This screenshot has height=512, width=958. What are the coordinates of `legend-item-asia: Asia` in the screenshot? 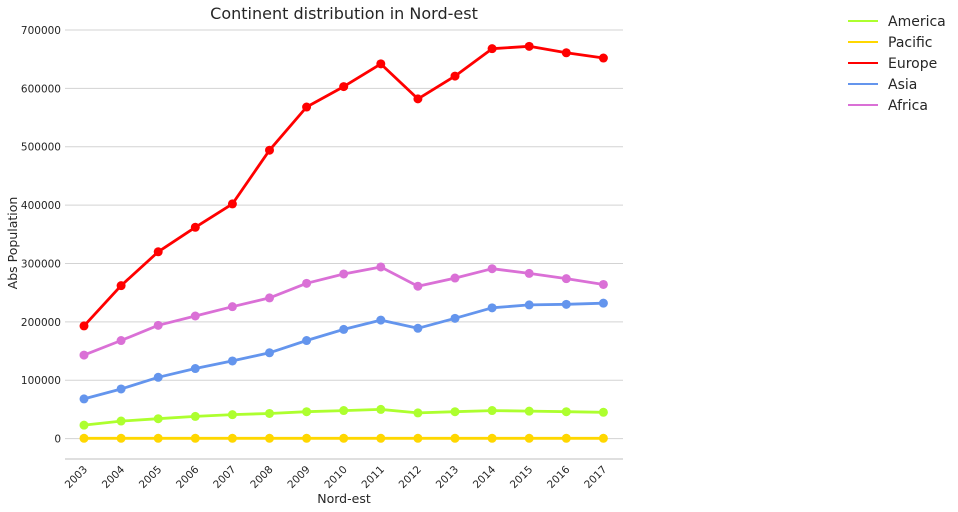 It's located at (882, 85).